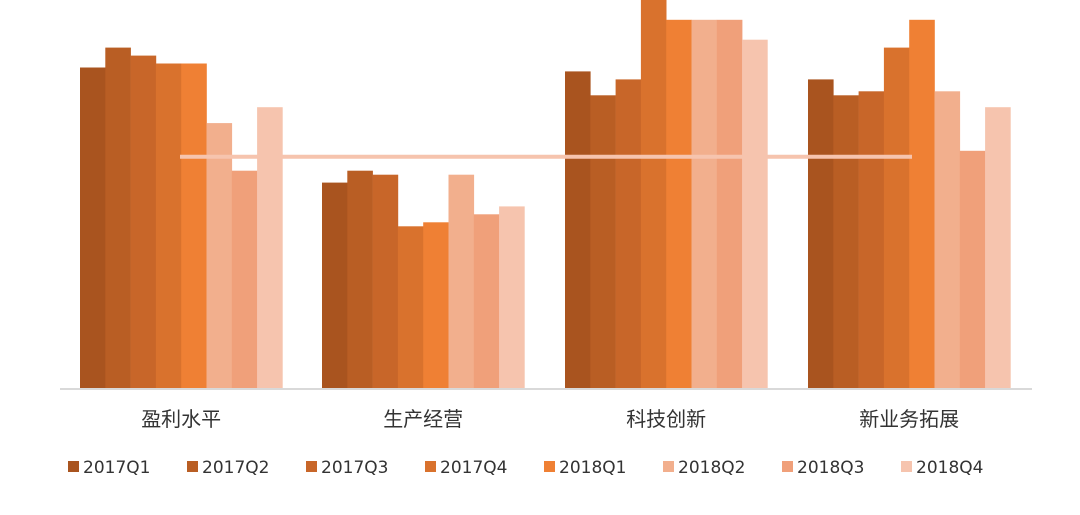  Describe the element at coordinates (666, 419) in the screenshot. I see `category-label-2: 科技创新` at that location.